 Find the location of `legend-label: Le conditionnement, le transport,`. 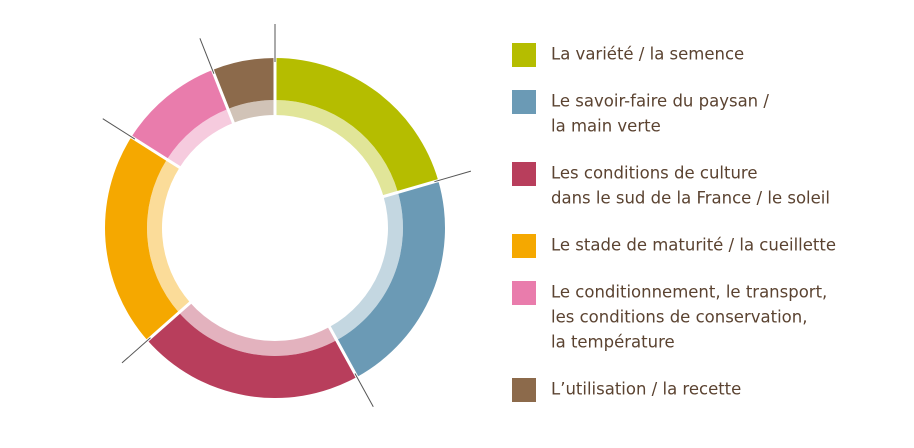

legend-label: Le conditionnement, le transport, is located at coordinates (689, 292).